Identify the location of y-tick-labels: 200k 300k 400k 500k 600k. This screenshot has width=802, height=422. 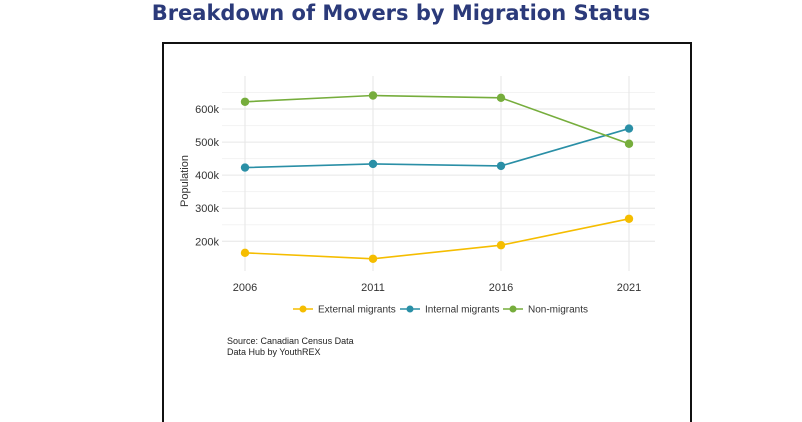
(207, 176).